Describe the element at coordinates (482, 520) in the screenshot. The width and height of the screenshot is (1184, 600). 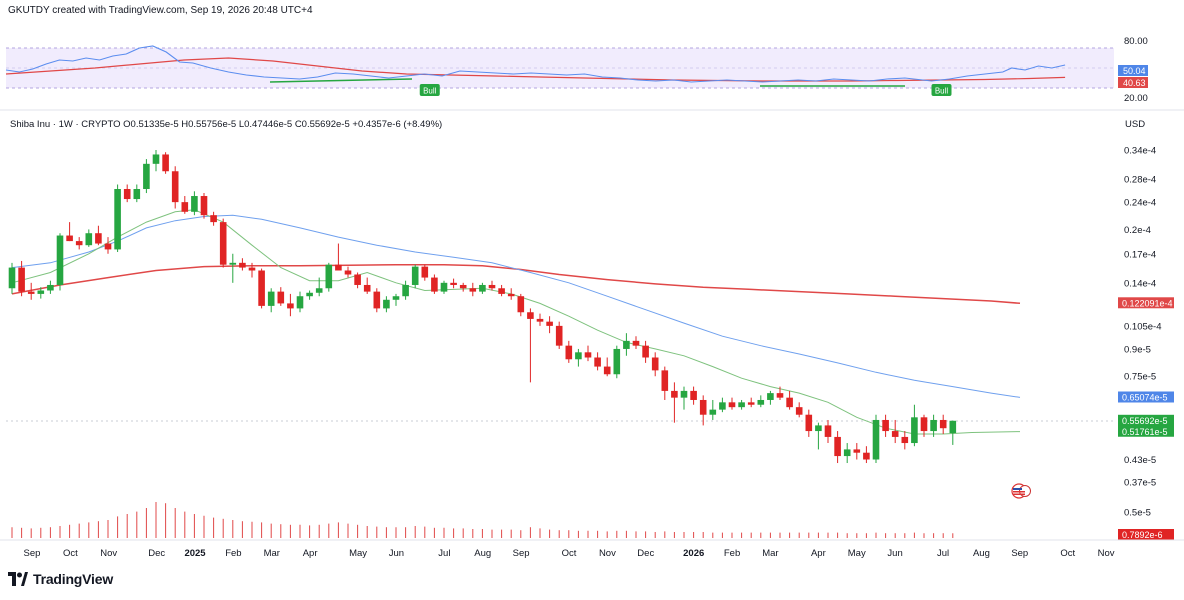
I see `volume-bars` at that location.